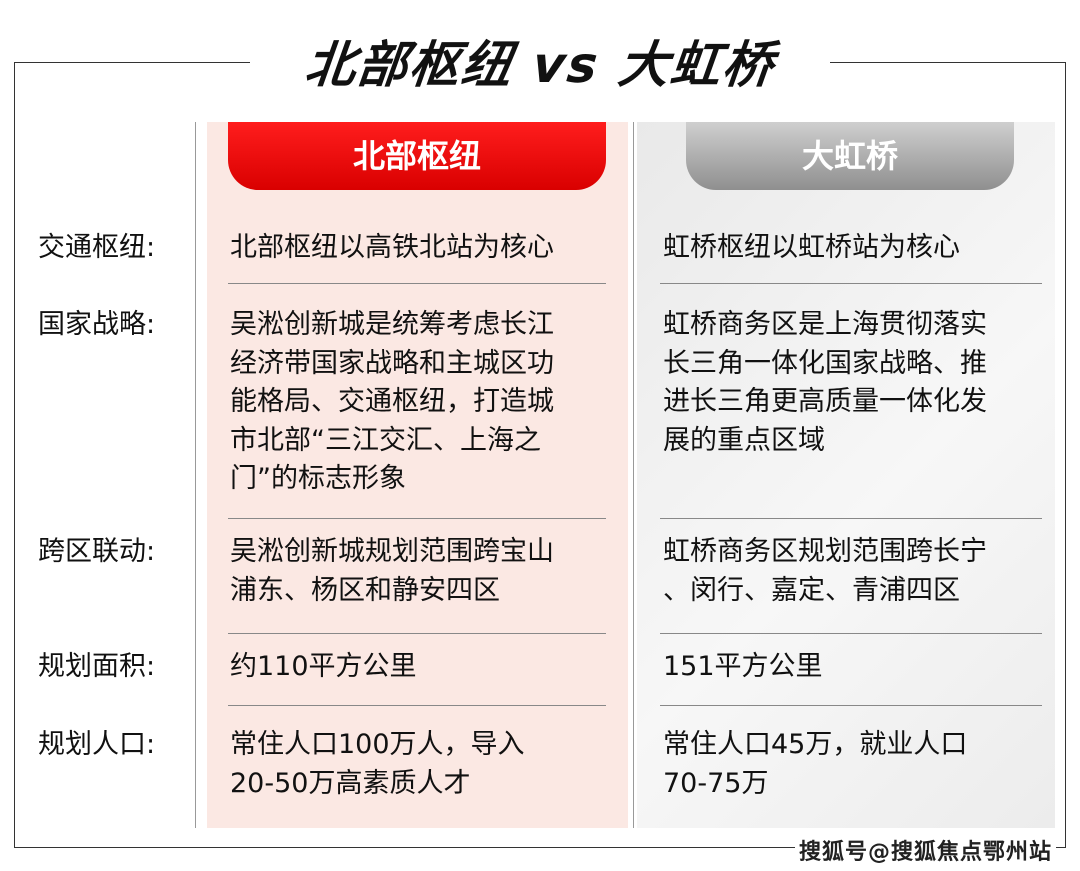 The image size is (1080, 871). Describe the element at coordinates (385, 440) in the screenshot. I see `left-cell-line: 市北部“三江交汇、上海之` at that location.